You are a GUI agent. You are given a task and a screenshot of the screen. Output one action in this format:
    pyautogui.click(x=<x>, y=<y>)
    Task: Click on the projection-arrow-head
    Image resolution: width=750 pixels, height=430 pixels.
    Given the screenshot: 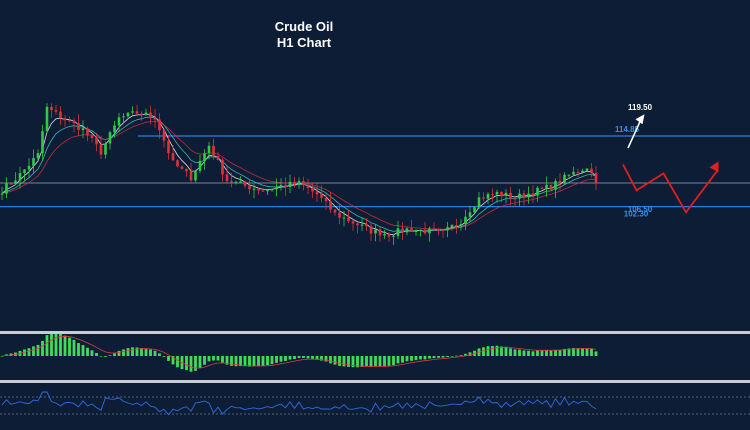 What is the action you would take?
    pyautogui.click(x=714, y=167)
    